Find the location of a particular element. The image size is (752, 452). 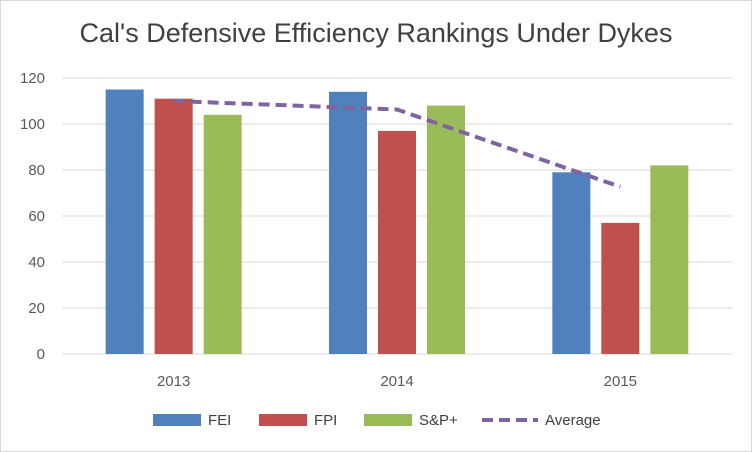

legend-swatch-fei is located at coordinates (177, 420).